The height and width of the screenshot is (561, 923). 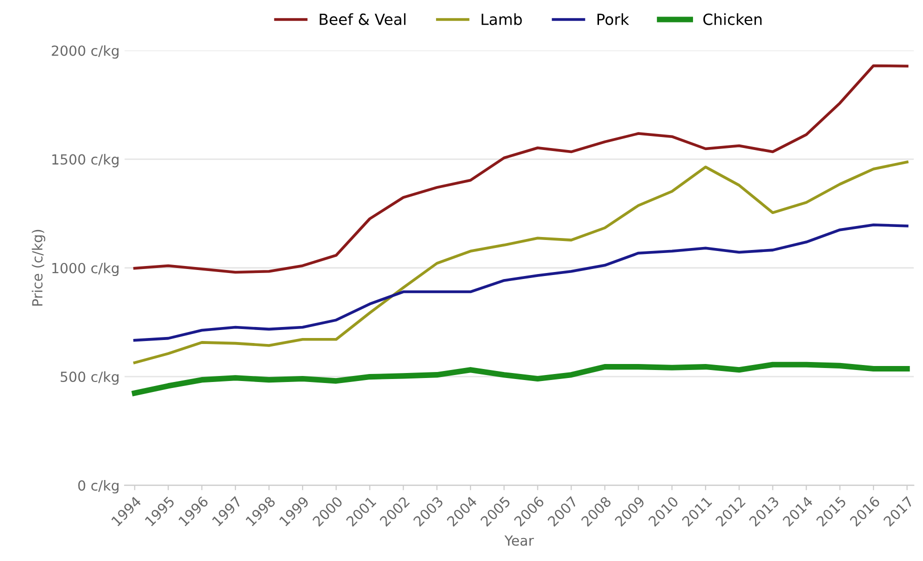 What do you see at coordinates (363, 19) in the screenshot?
I see `legend-label: Beef & Veal` at bounding box center [363, 19].